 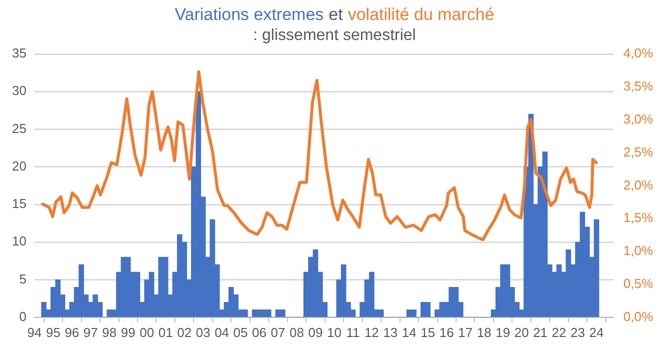 What do you see at coordinates (559, 332) in the screenshot?
I see `x-tick-label: 22` at bounding box center [559, 332].